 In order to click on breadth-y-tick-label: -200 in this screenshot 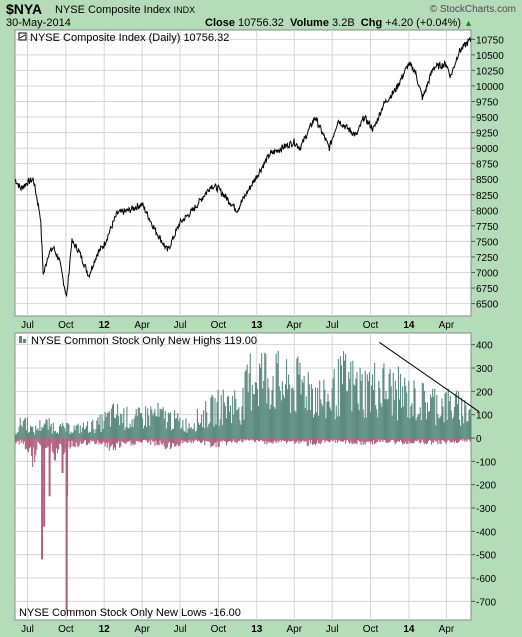, I will do `click(486, 486)`.